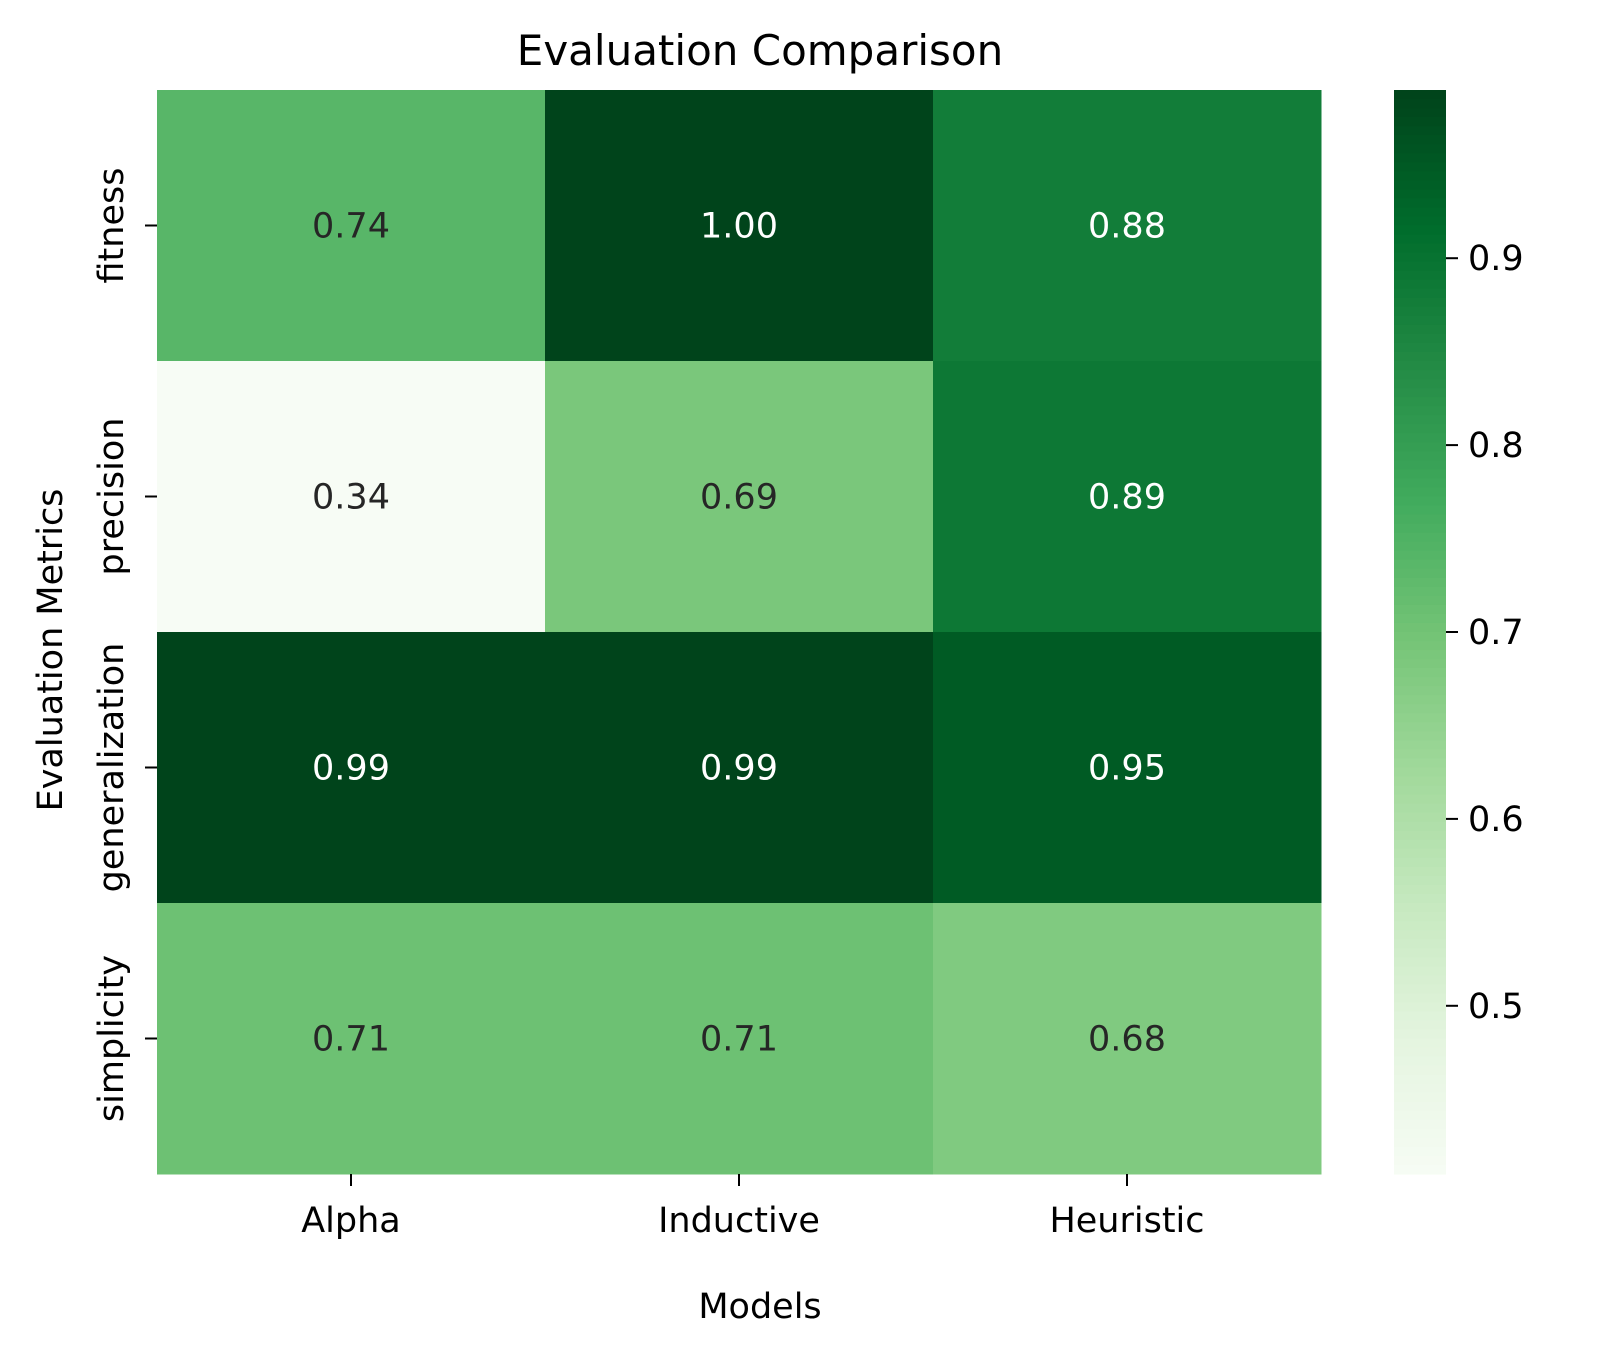  What do you see at coordinates (1496, 633) in the screenshot?
I see `colorbar-tick-label: 0.7` at bounding box center [1496, 633].